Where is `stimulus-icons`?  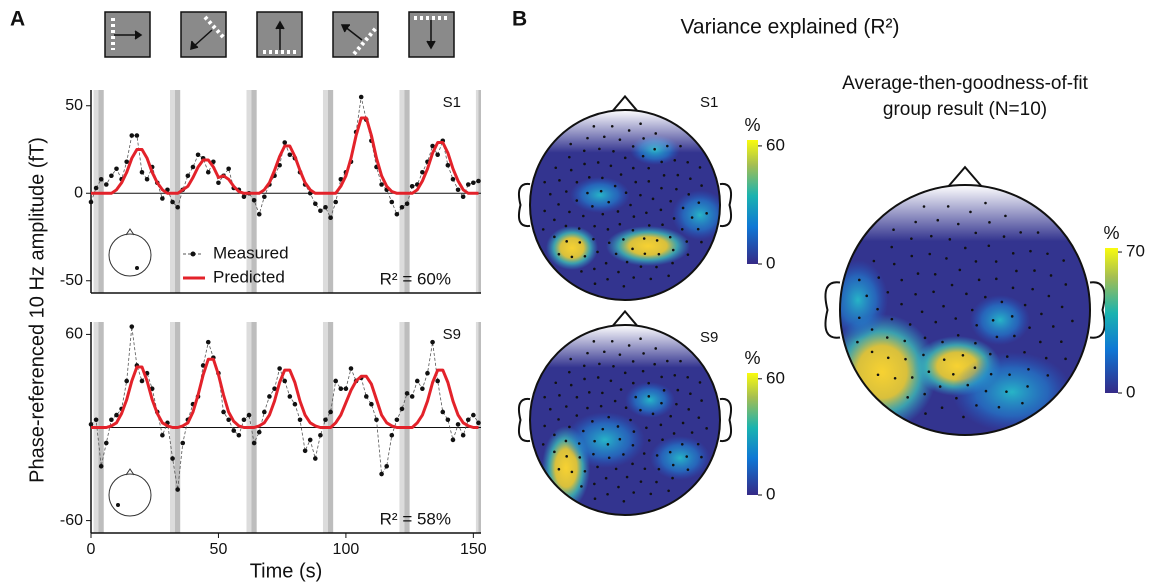 stimulus-icons is located at coordinates (279, 34).